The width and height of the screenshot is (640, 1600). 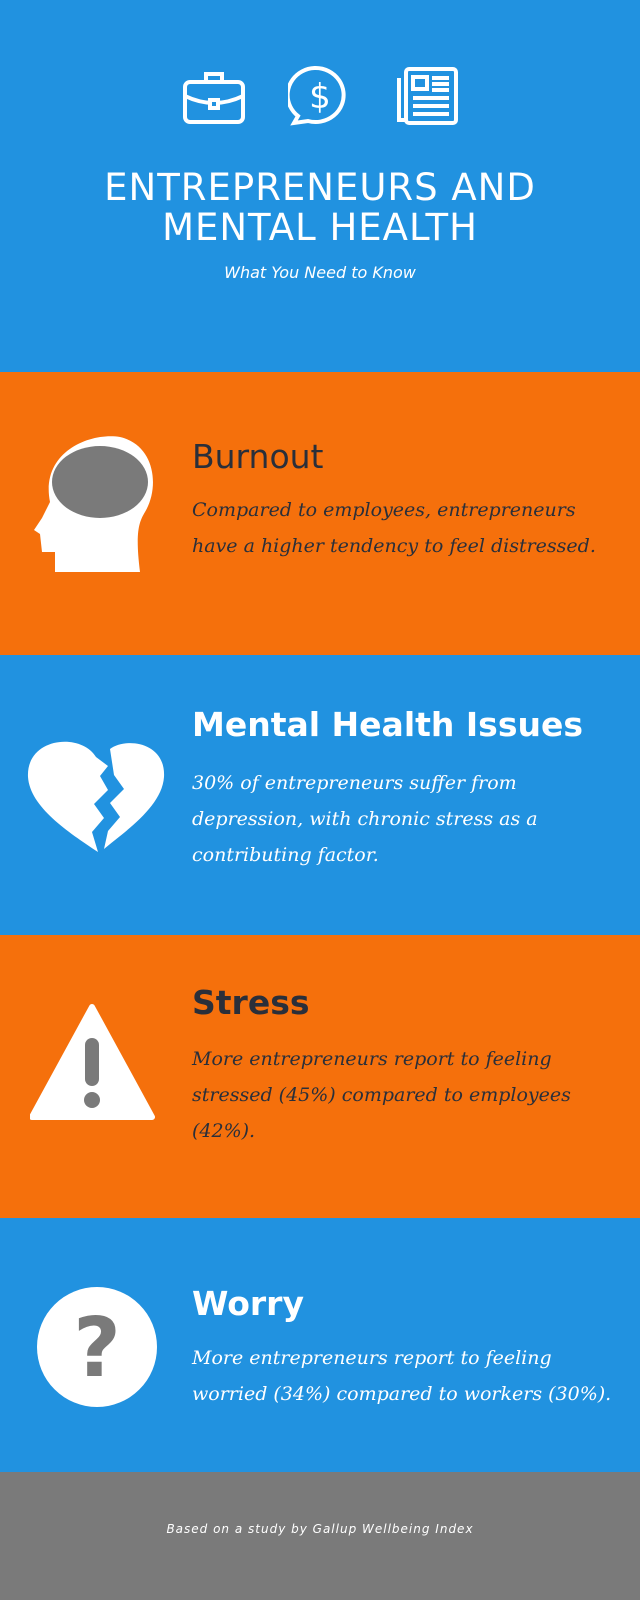 What do you see at coordinates (320, 207) in the screenshot?
I see `page-title: ENTREPRENEURS AND MENTAL HEALTH` at bounding box center [320, 207].